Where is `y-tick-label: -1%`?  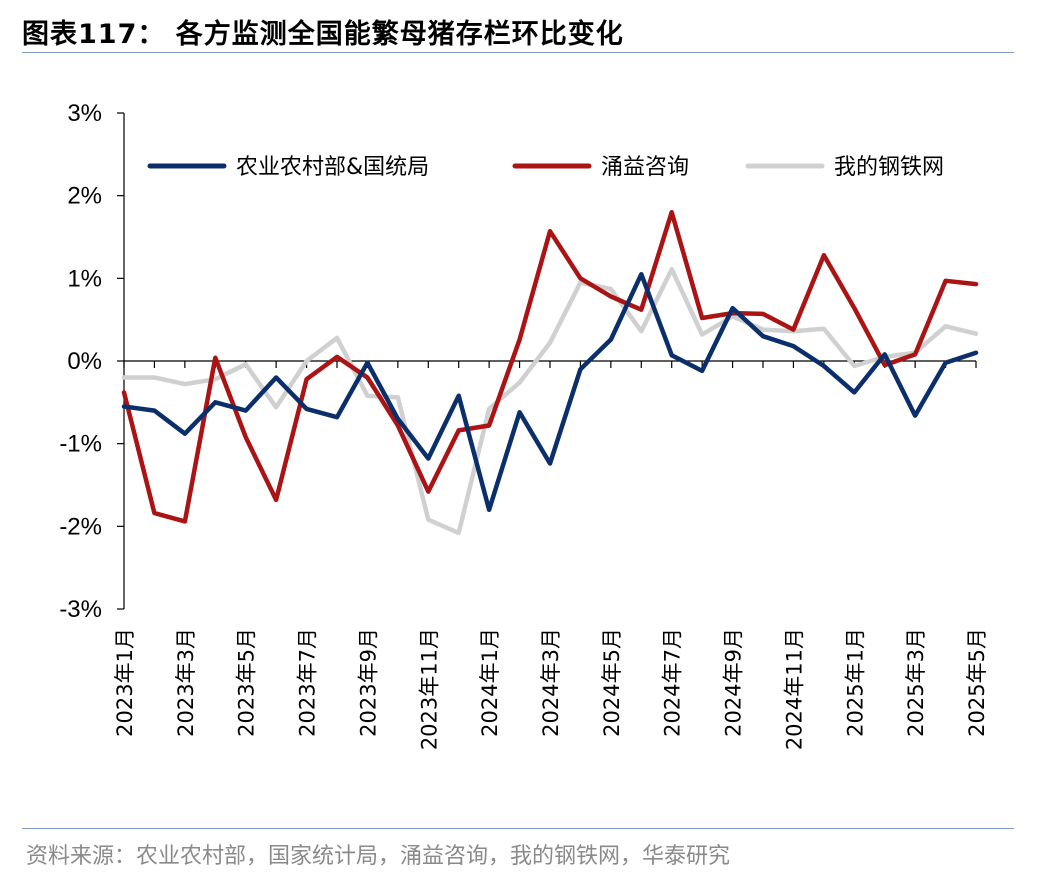 y-tick-label: -1% is located at coordinates (80, 444).